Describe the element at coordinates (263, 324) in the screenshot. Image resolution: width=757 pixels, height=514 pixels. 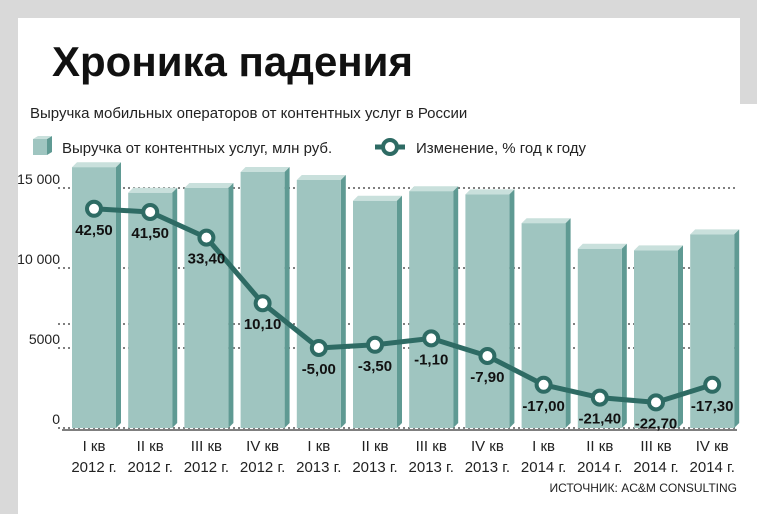
I see `change-data-label: 10,10` at that location.